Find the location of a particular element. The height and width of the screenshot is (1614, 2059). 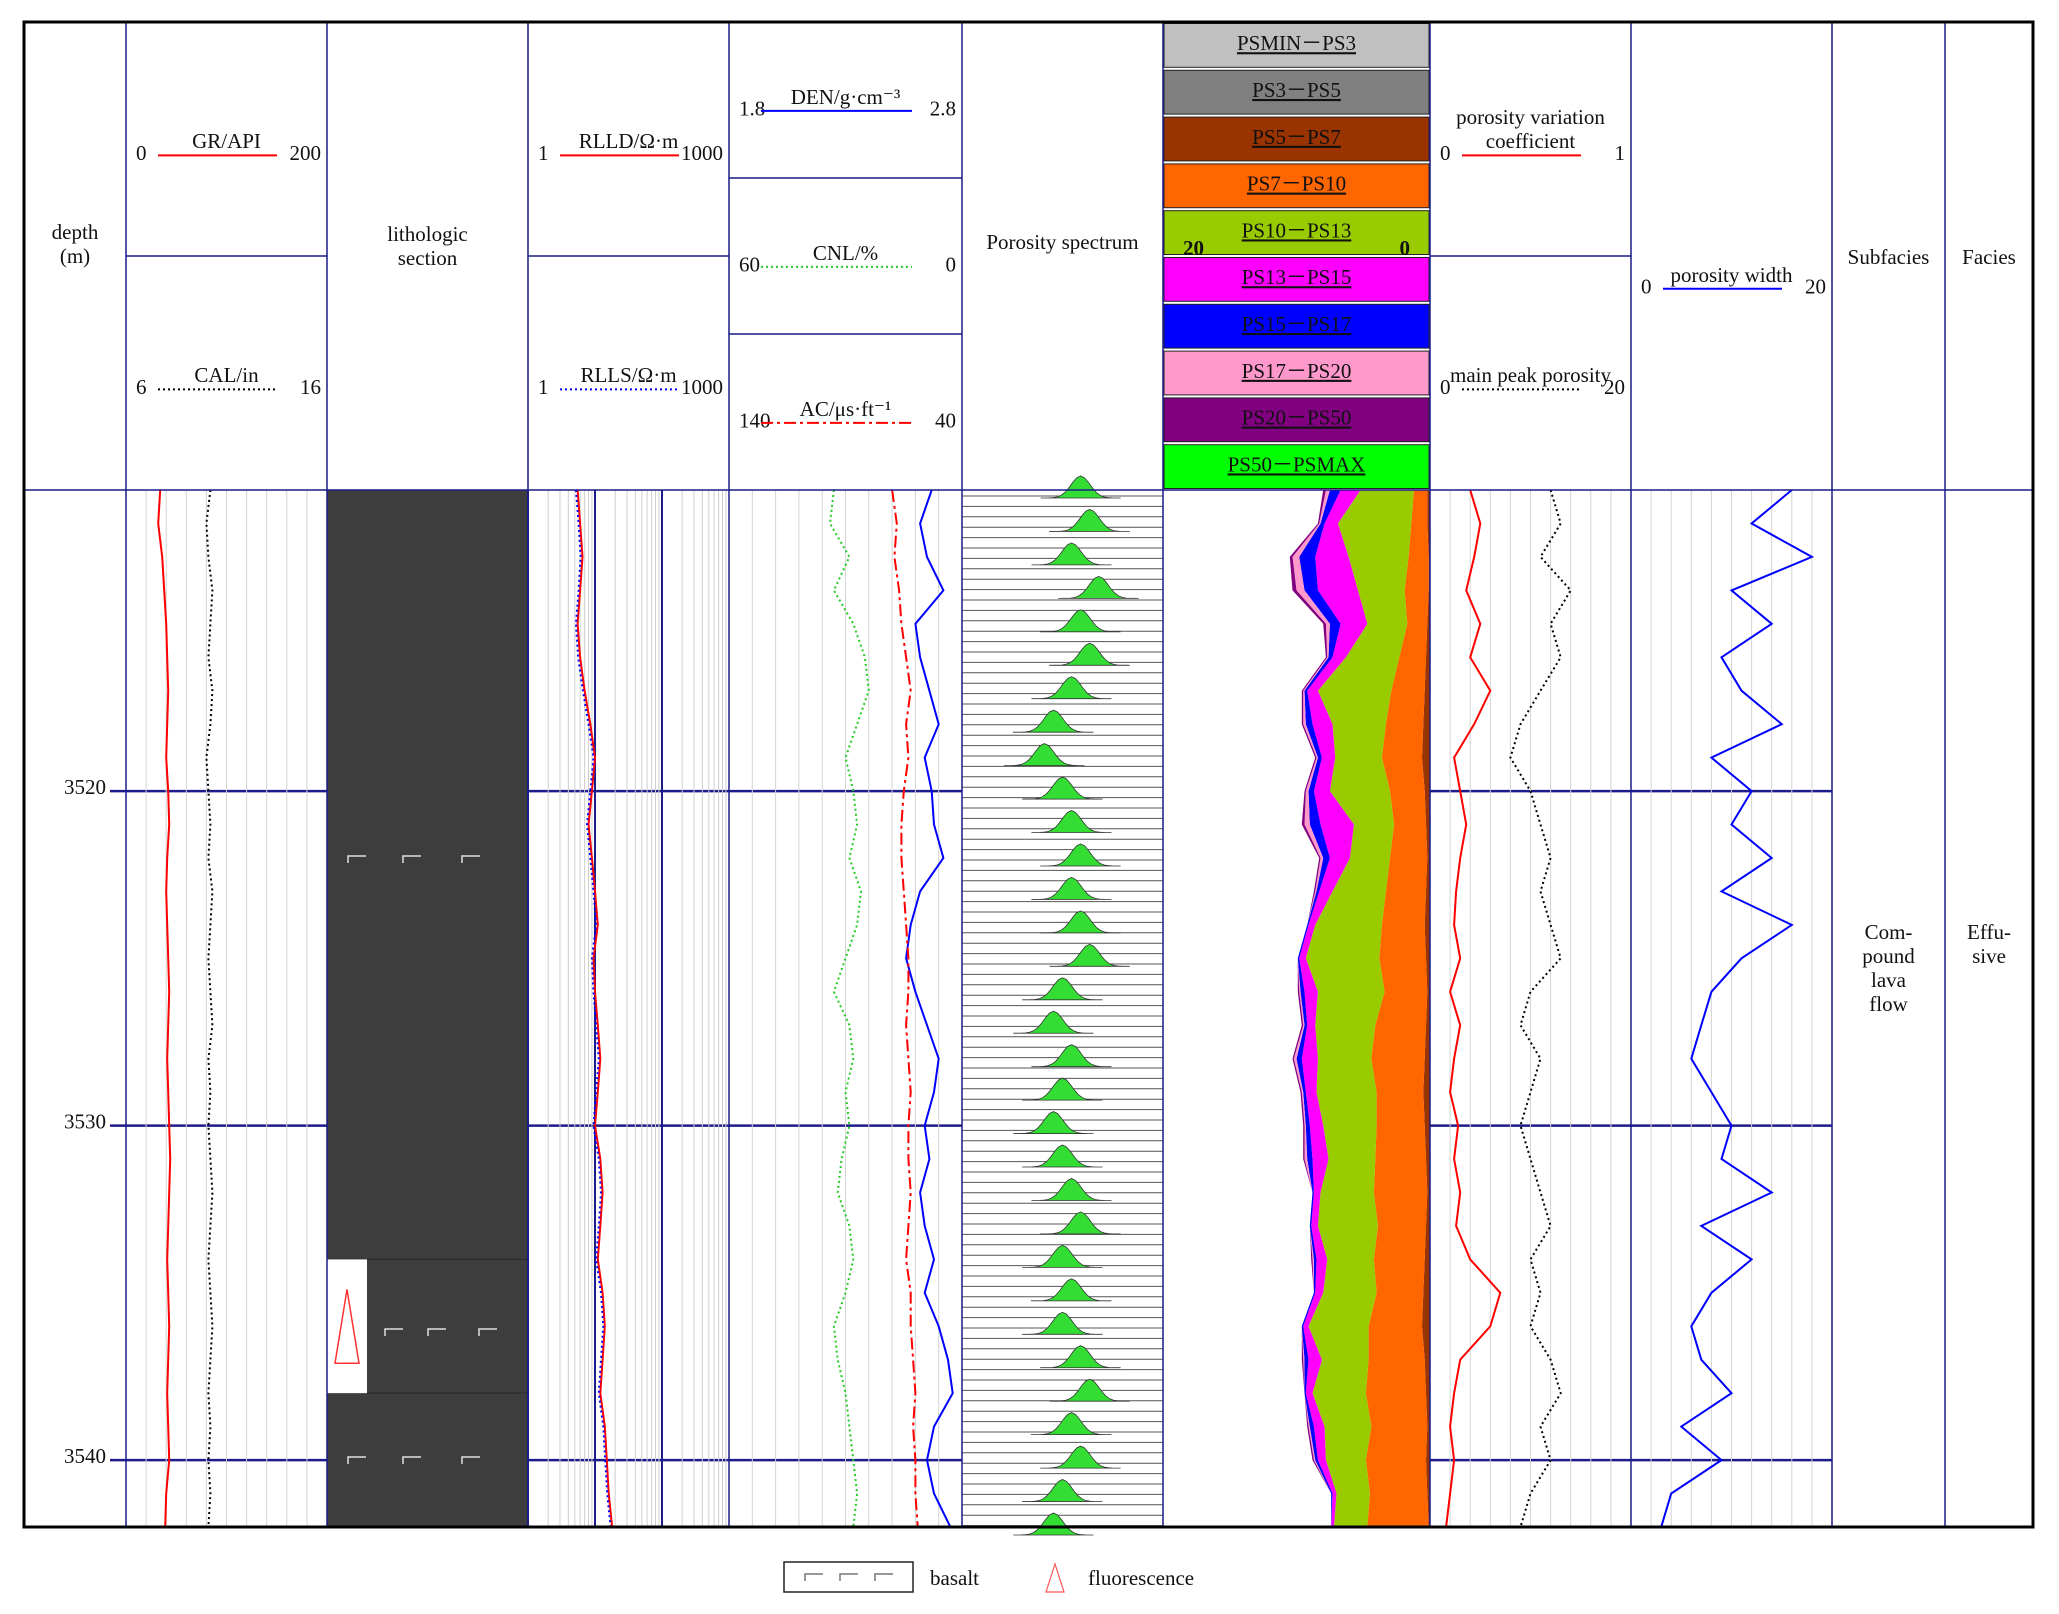

legend-label: PS3－PS5 is located at coordinates (1296, 90).